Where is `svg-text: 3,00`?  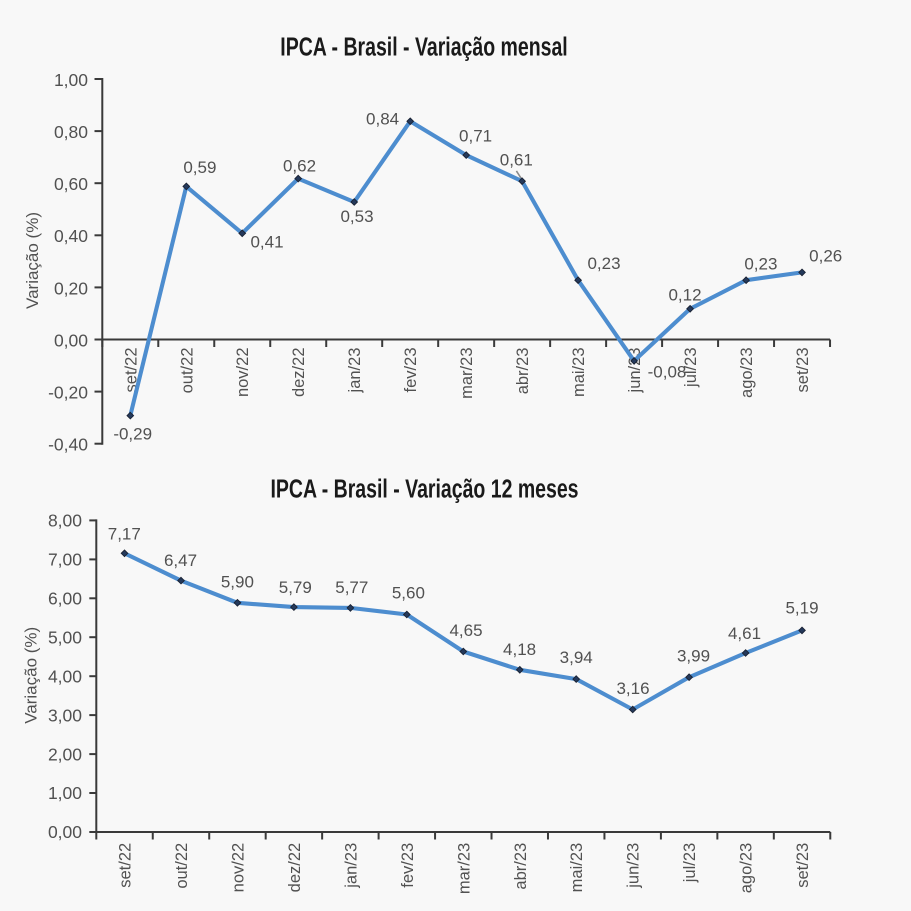
svg-text: 3,00 is located at coordinates (65, 715).